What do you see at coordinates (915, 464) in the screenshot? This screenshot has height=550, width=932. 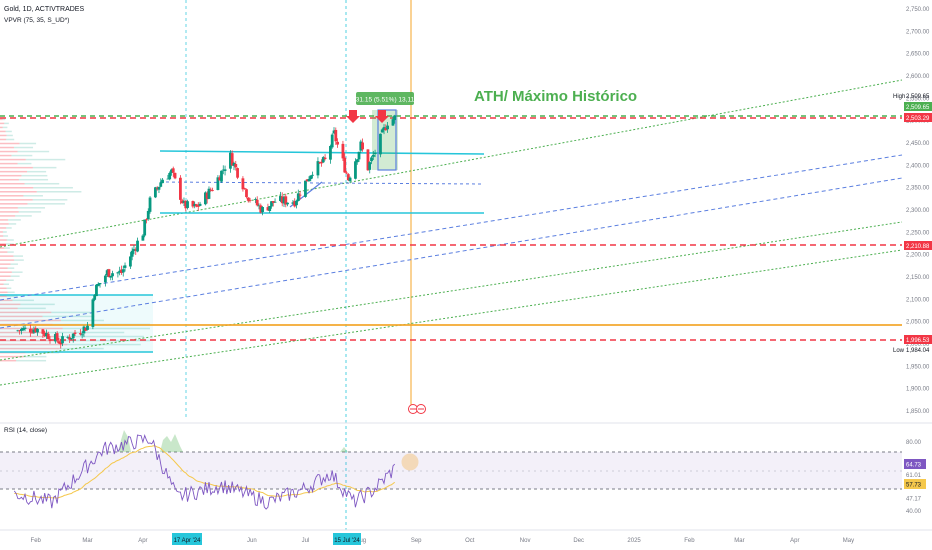 I see `rsi-value-tag-bg` at bounding box center [915, 464].